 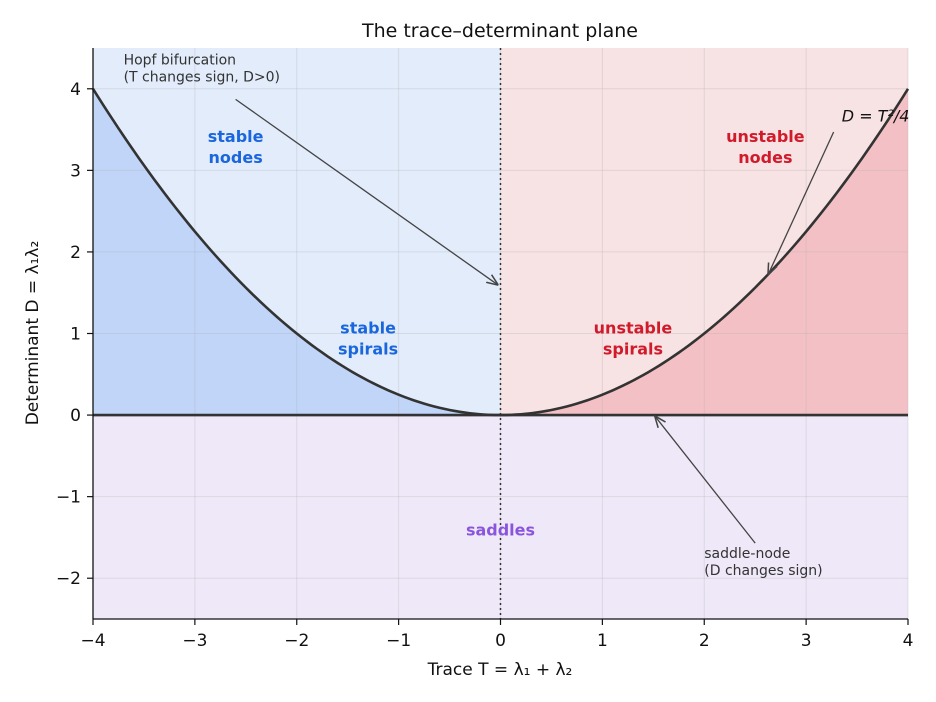 What do you see at coordinates (236, 147) in the screenshot?
I see `region-label: stable nodes` at bounding box center [236, 147].